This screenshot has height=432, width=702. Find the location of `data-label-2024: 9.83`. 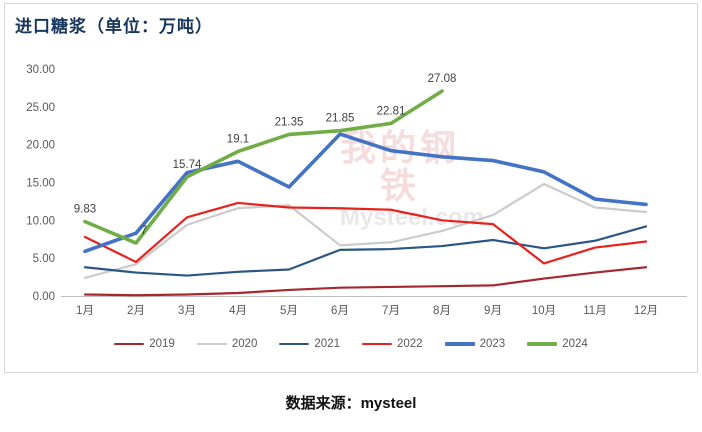

data-label-2024: 9.83 is located at coordinates (85, 210).